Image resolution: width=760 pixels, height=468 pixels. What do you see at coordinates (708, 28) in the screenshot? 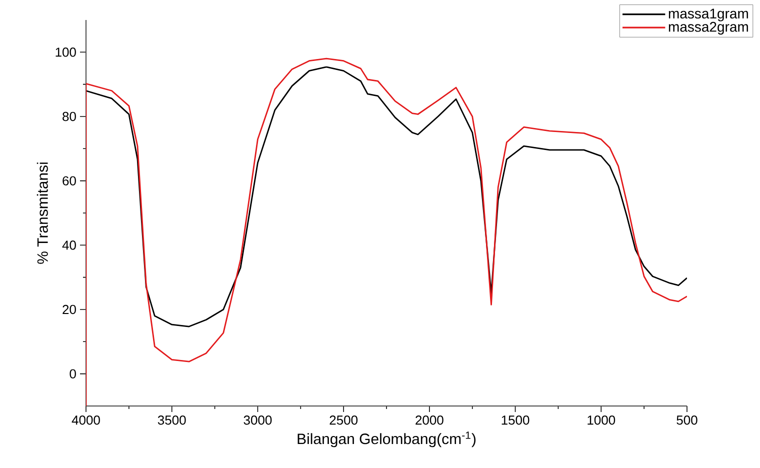
I see `legend-label: massa2gram` at bounding box center [708, 28].